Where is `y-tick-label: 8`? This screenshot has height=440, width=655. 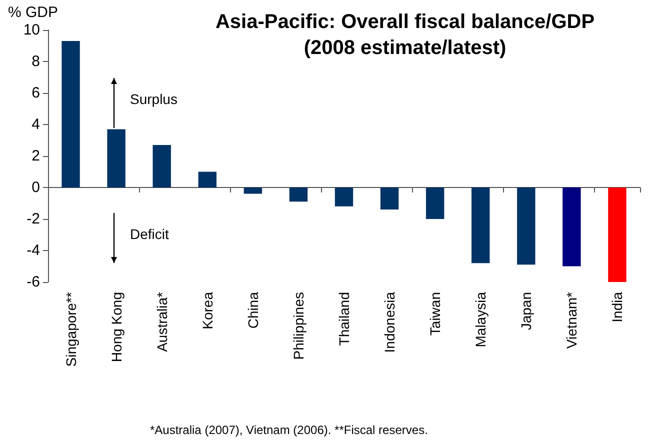
y-tick-label: 8 is located at coordinates (36, 61).